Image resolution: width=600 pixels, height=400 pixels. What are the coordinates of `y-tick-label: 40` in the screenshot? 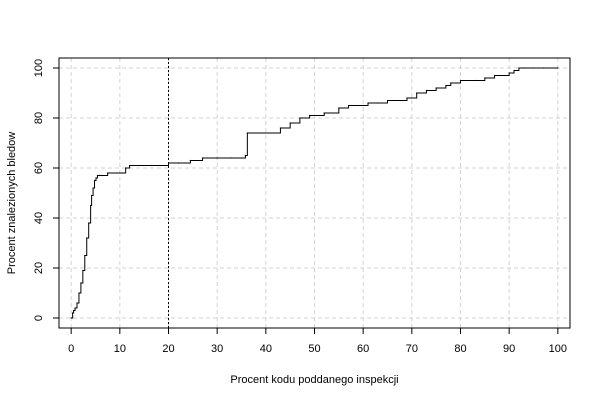 It's located at (39, 218).